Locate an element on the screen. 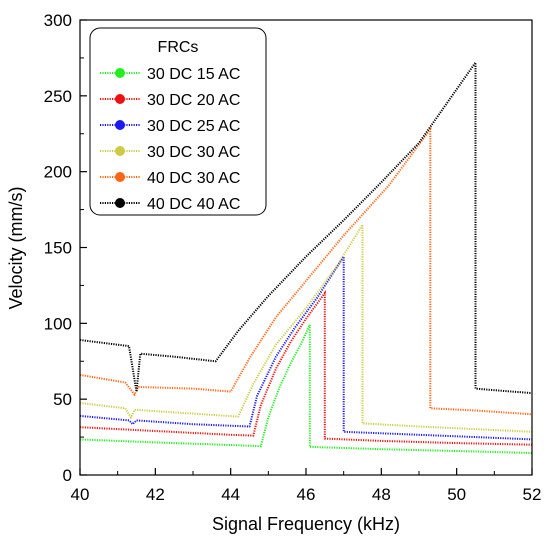 The width and height of the screenshot is (550, 540). y-tick-label: 250 is located at coordinates (58, 96).